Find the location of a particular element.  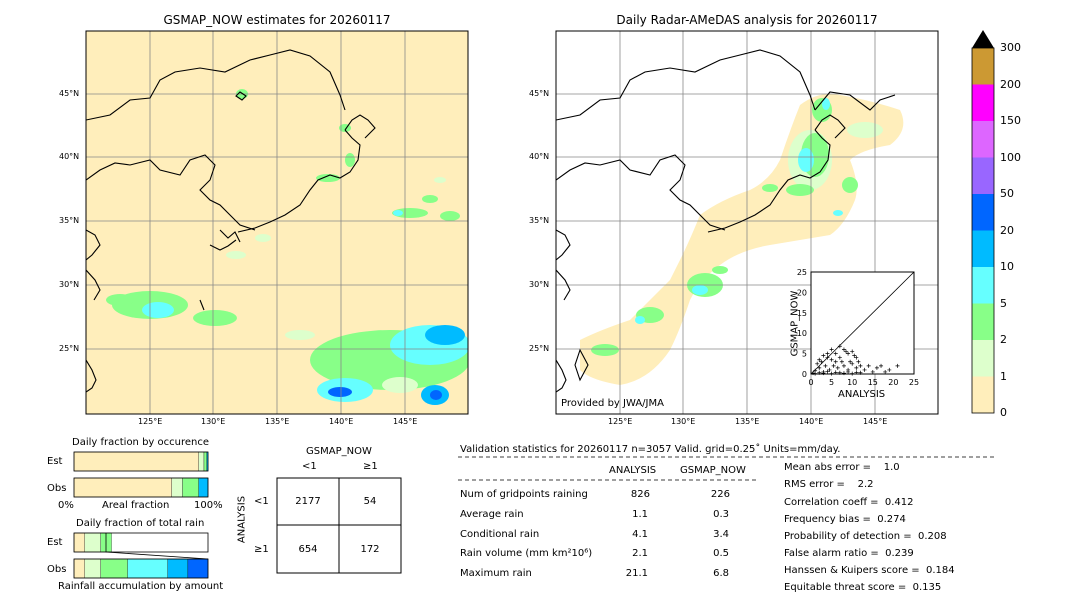

validation-row-analysis: 2.1 is located at coordinates (640, 553).